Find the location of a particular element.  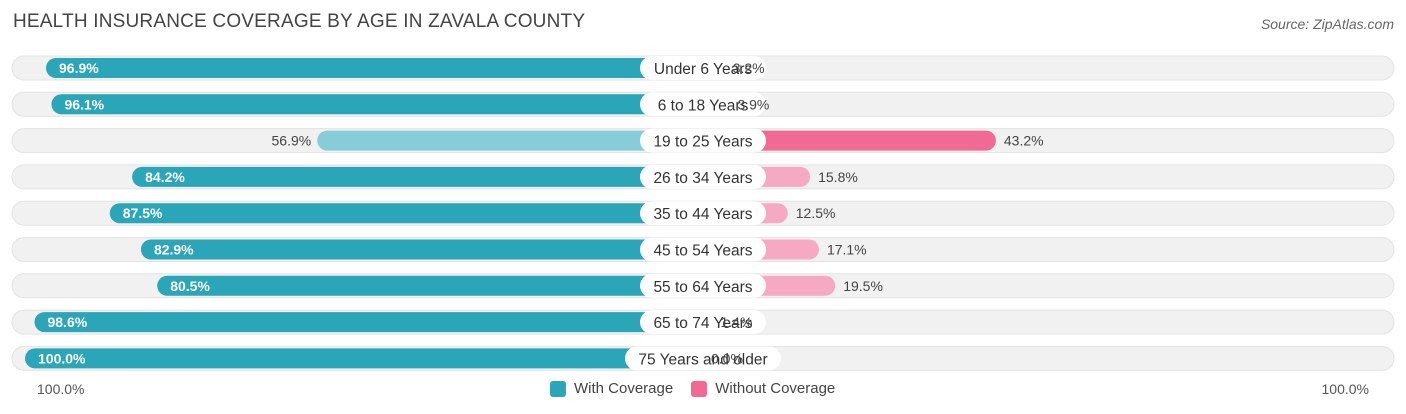

label-with-coverage: 96.9% is located at coordinates (79, 68).